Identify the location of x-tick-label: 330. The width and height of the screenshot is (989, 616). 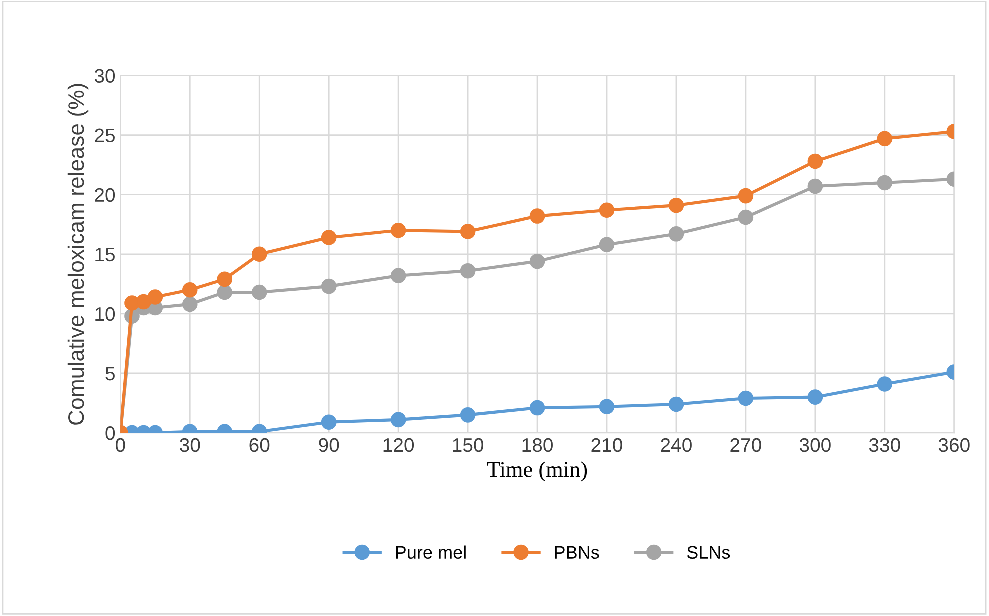
(884, 445).